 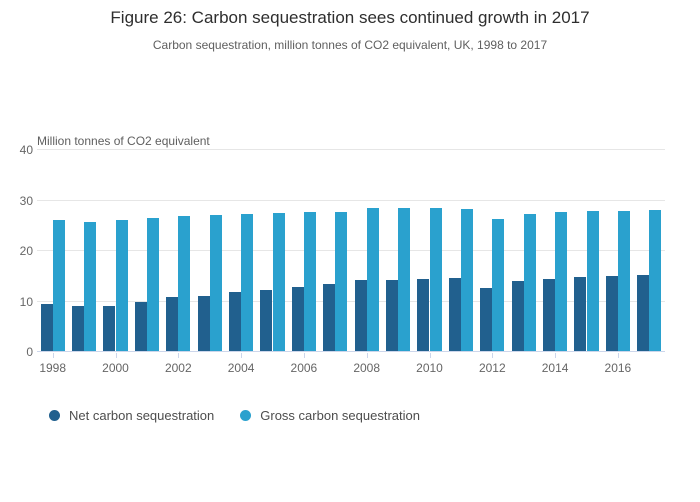 I want to click on x-tick-1998, so click(x=53, y=355).